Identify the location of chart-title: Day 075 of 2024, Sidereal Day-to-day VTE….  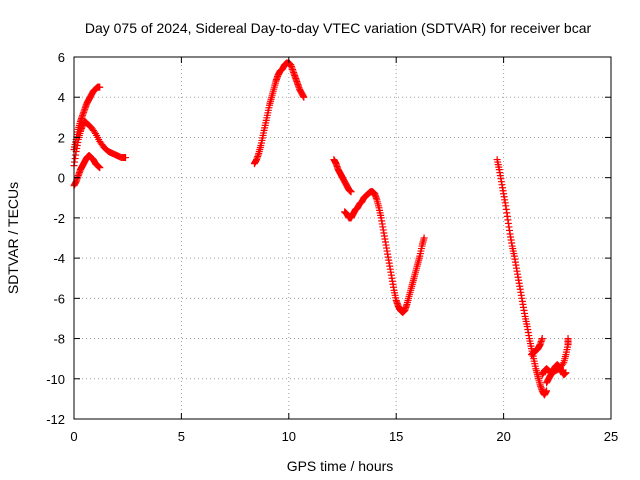
(338, 28).